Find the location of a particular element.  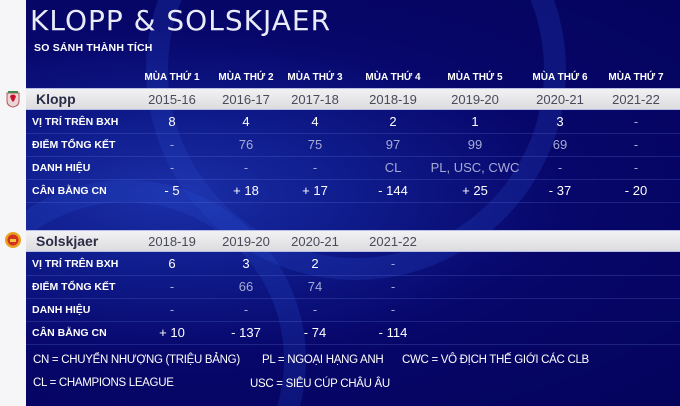

page-subtitle: SO SÁNH THÀNH TÍCH is located at coordinates (93, 48).